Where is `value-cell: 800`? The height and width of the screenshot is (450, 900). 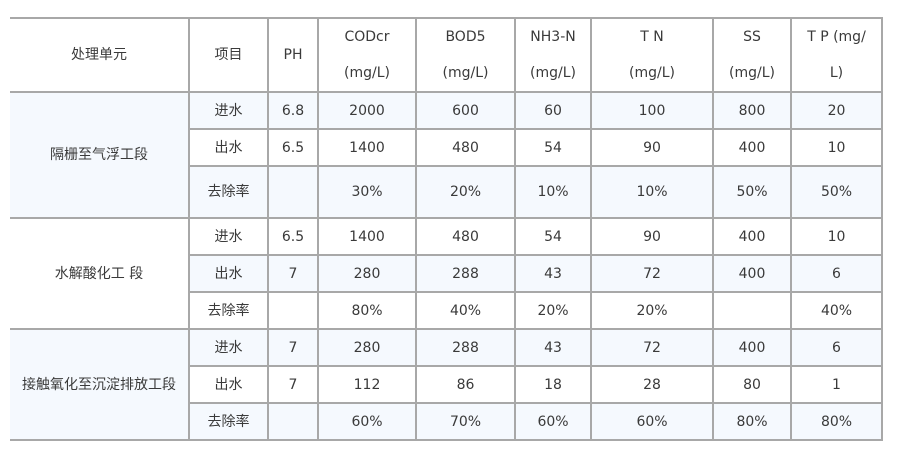
value-cell: 800 is located at coordinates (752, 110).